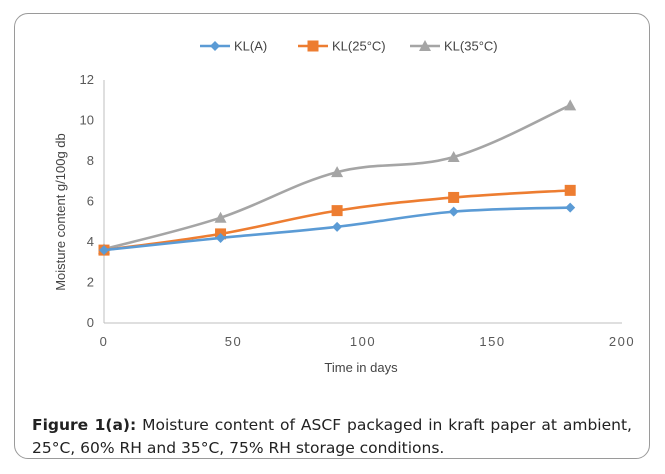  Describe the element at coordinates (90, 201) in the screenshot. I see `y-tick-label: 6` at that location.